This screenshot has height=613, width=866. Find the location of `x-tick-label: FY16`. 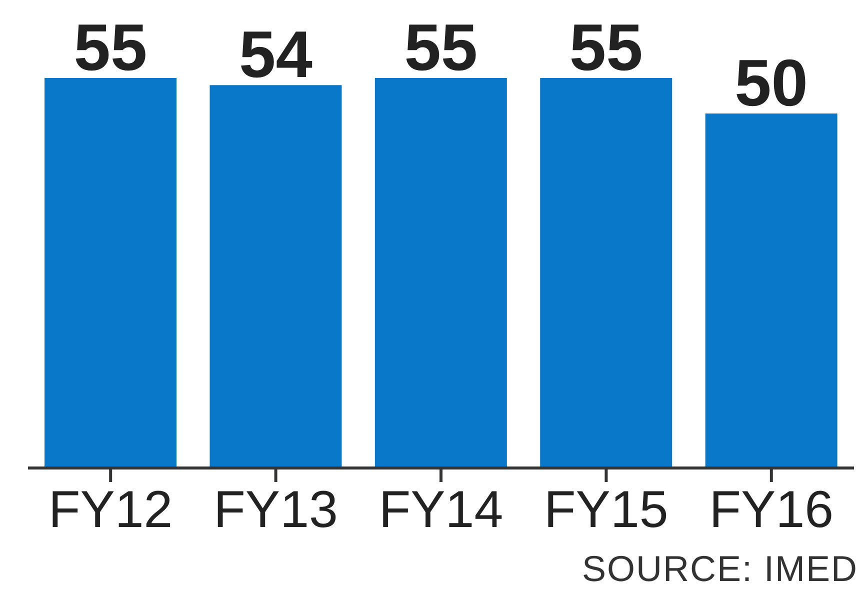

x-tick-label: FY16 is located at coordinates (771, 509).